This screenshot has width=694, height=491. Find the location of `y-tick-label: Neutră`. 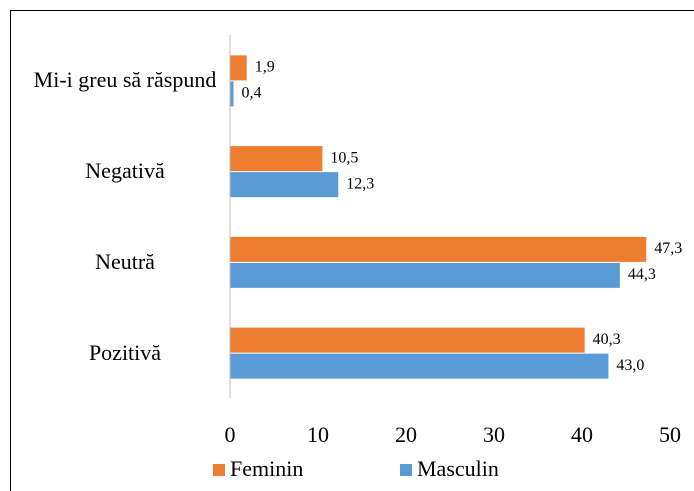

y-tick-label: Neutră is located at coordinates (125, 261).